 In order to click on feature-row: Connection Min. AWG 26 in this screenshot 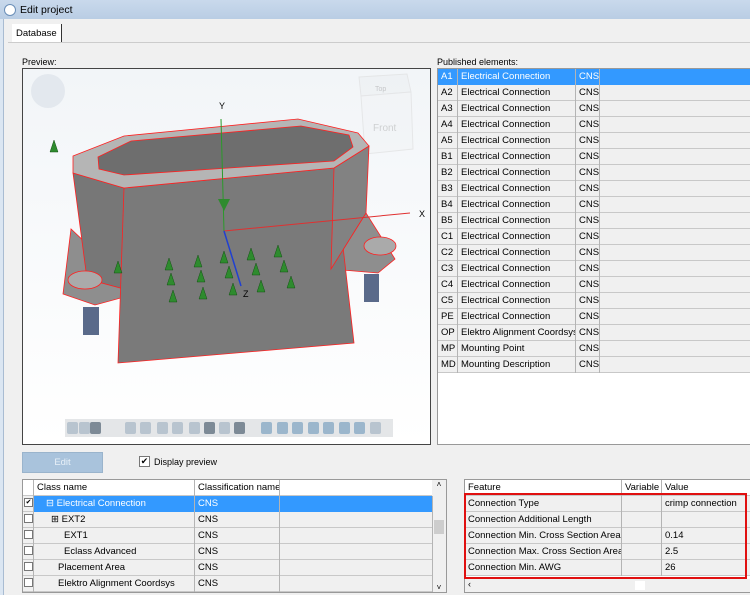, I will do `click(607, 568)`.